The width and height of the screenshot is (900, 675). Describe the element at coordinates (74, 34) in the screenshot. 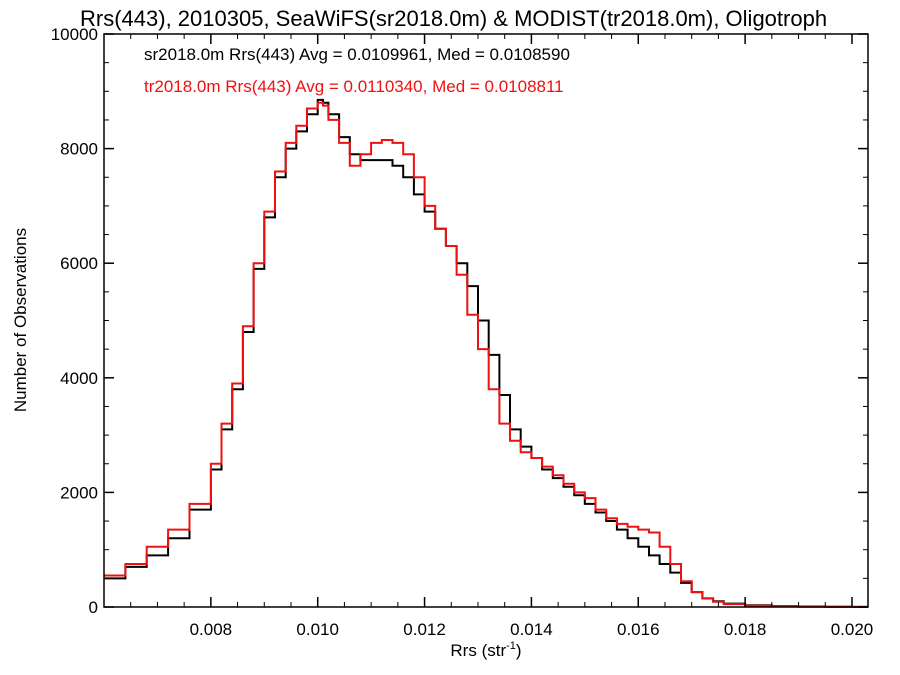

I see `y-tick-label: 10000` at that location.